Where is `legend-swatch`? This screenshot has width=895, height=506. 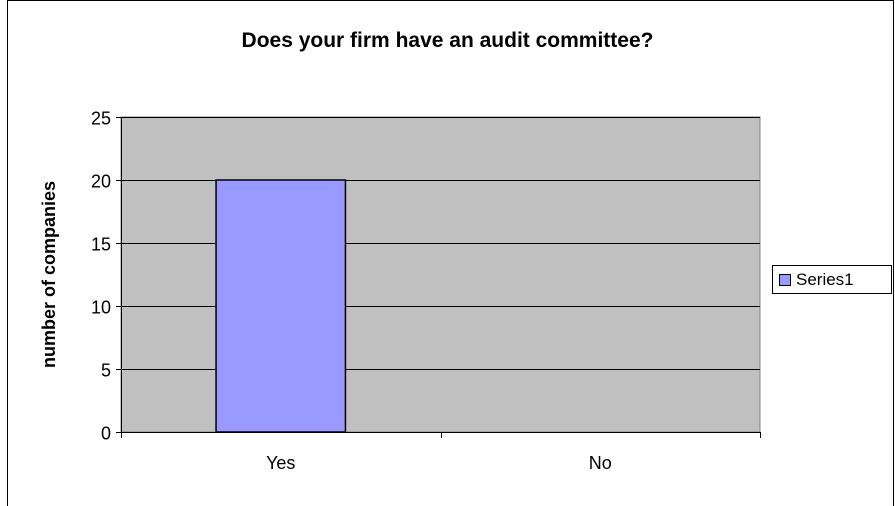 legend-swatch is located at coordinates (785, 279).